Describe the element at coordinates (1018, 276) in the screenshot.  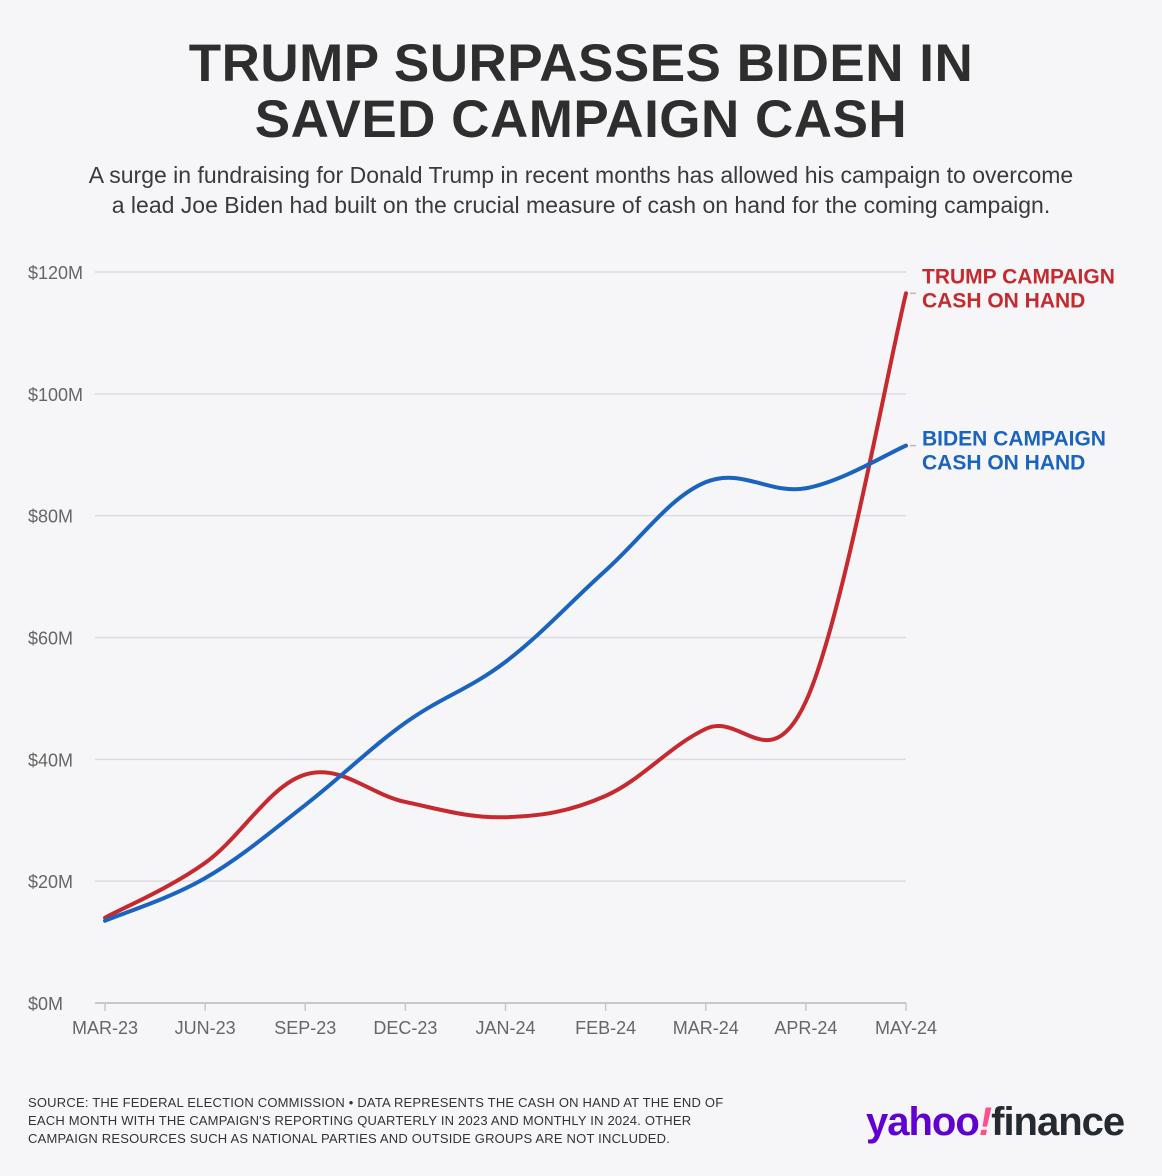
I see `trump-series-label: TRUMP CAMPAIGN` at that location.